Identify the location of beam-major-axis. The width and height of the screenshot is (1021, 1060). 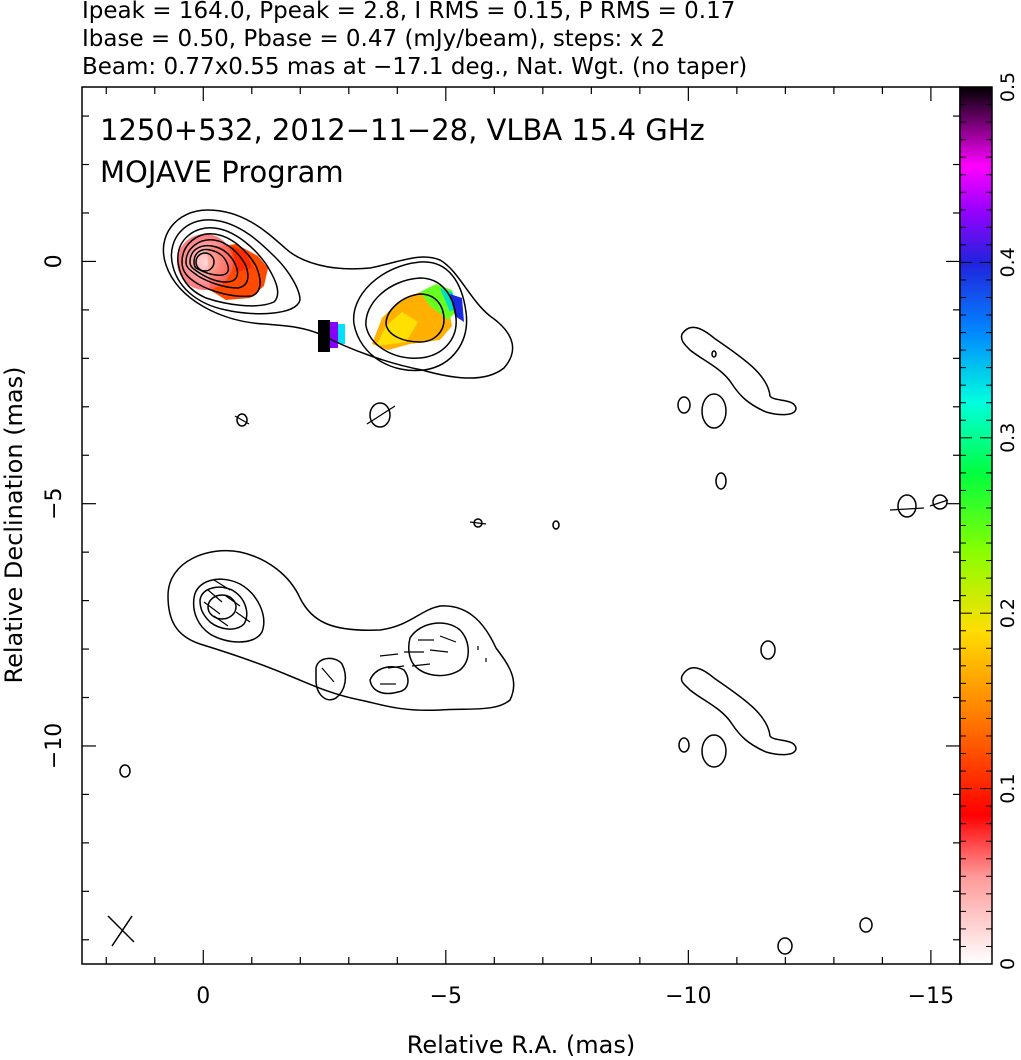
(121, 929).